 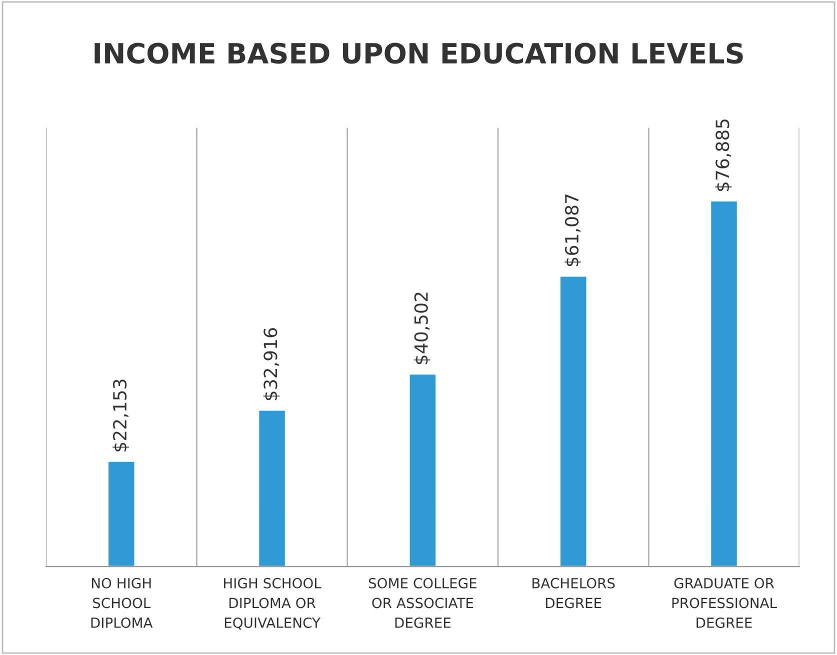 What do you see at coordinates (122, 603) in the screenshot?
I see `x-tick-label: NO HIGH SCHOOL DIPLOMA` at bounding box center [122, 603].